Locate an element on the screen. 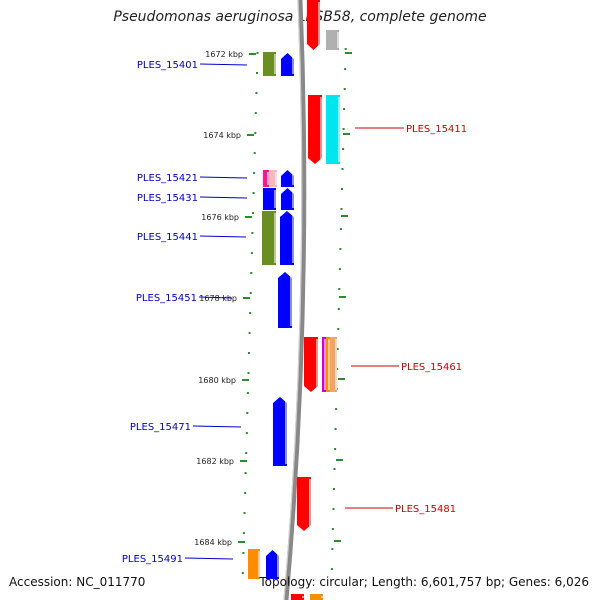 The image size is (600, 600). gene-ples-15401-cds is located at coordinates (287, 64).